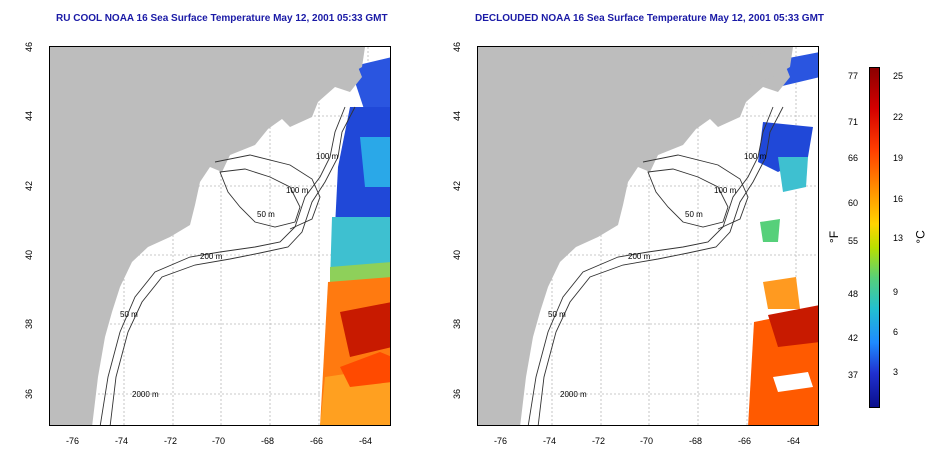 The image size is (950, 475). I want to click on colorbar-f-label: 60, so click(852, 203).